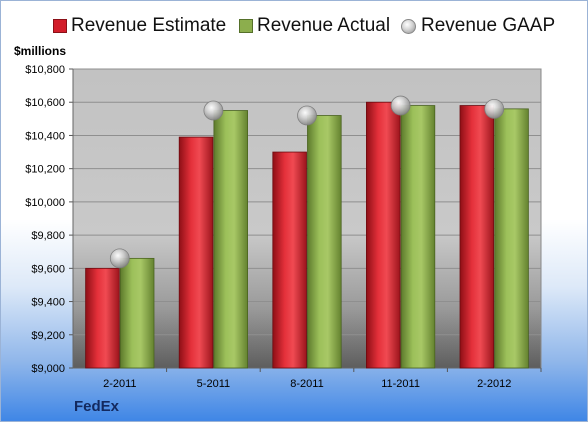 This screenshot has height=423, width=588. I want to click on legend-label-estimate: Revenue Estimate, so click(149, 25).